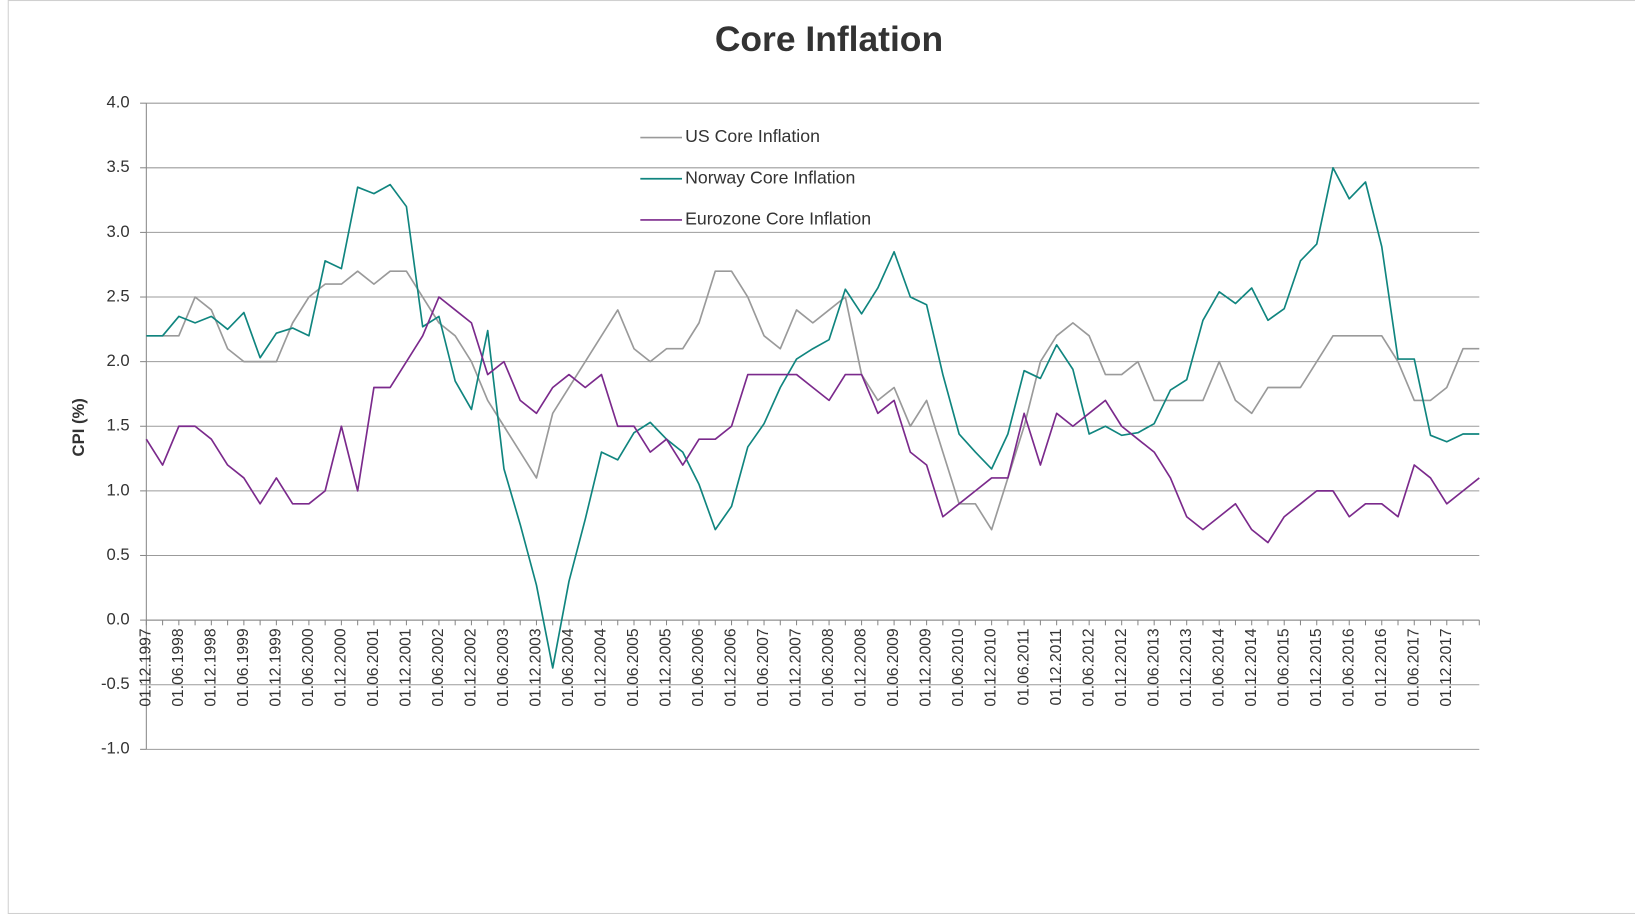 This screenshot has width=1635, height=914. Describe the element at coordinates (178, 667) in the screenshot. I see `x-tick-label: 01.06.1998` at that location.